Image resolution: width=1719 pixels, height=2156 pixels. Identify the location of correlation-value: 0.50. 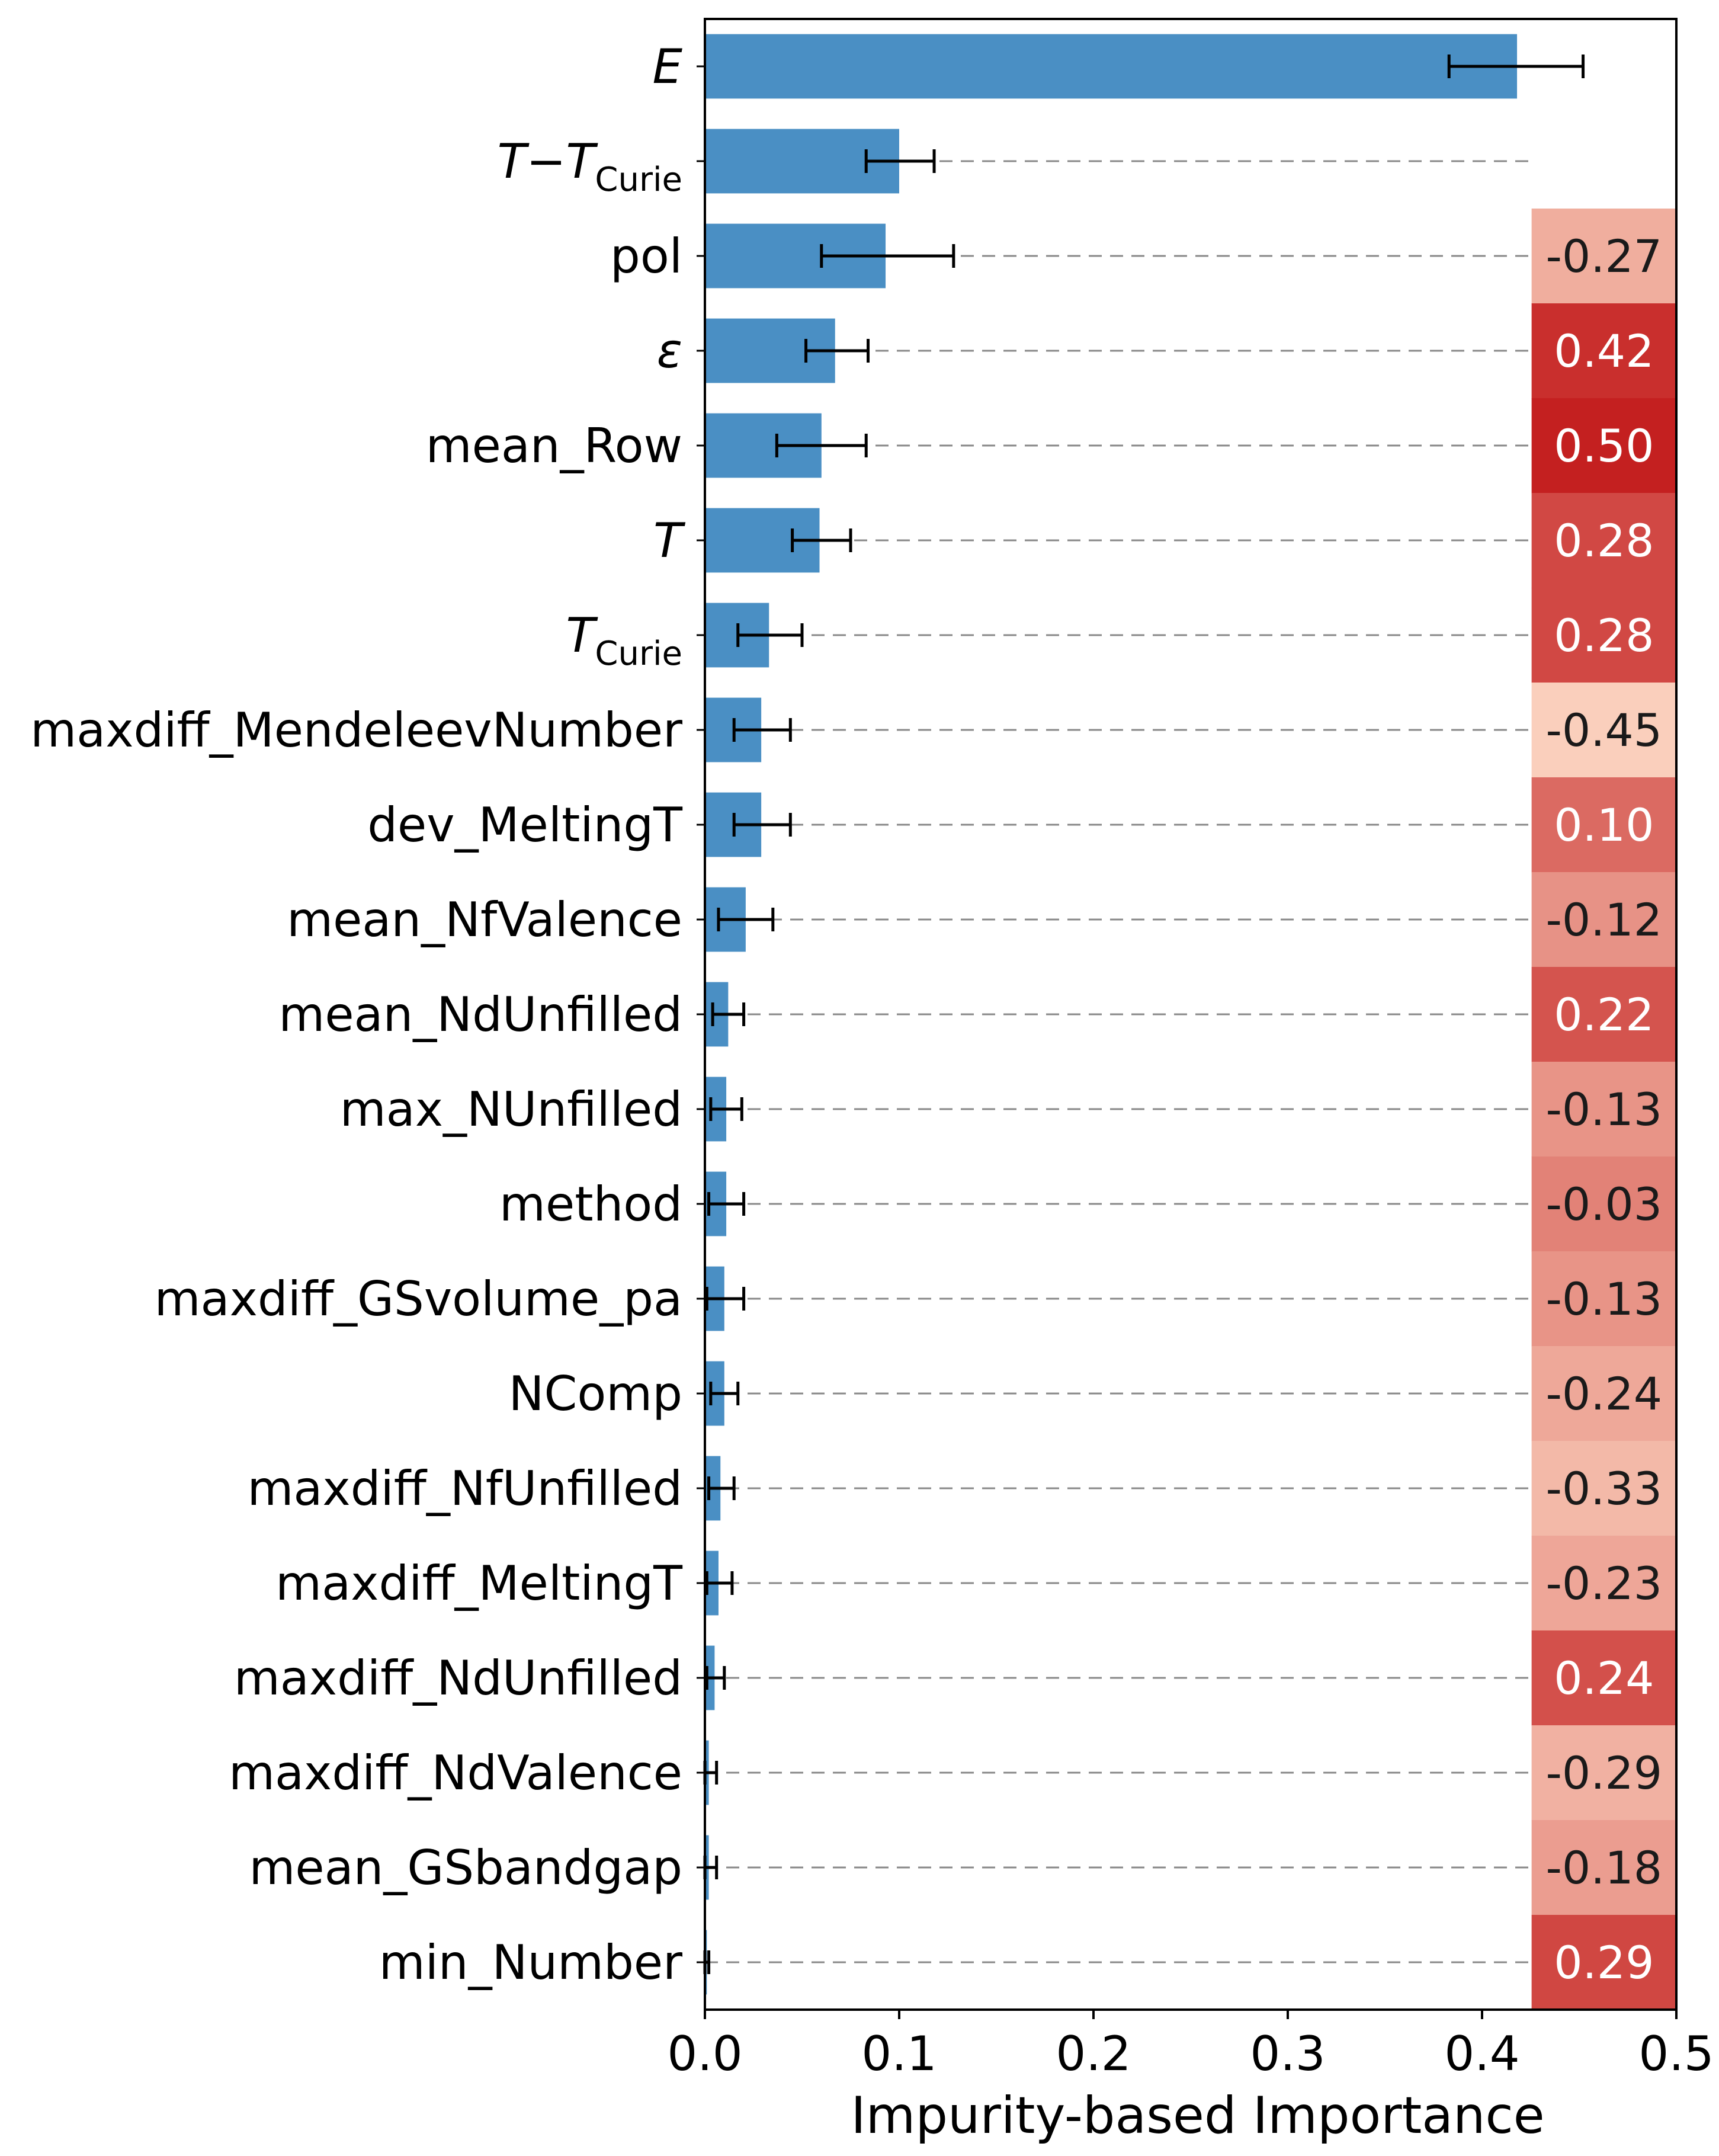
(1604, 445).